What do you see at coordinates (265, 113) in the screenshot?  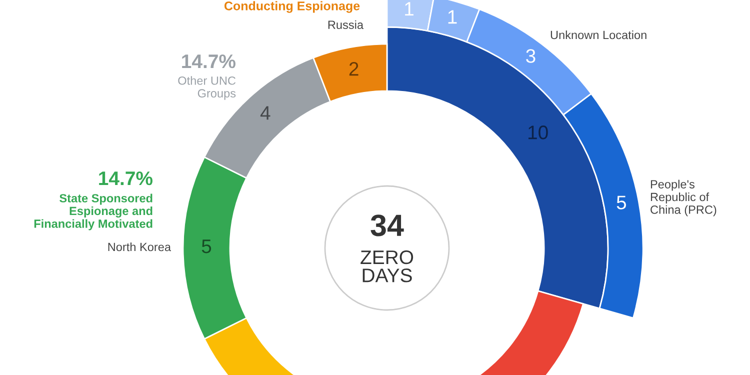 I see `data-label: 4` at bounding box center [265, 113].